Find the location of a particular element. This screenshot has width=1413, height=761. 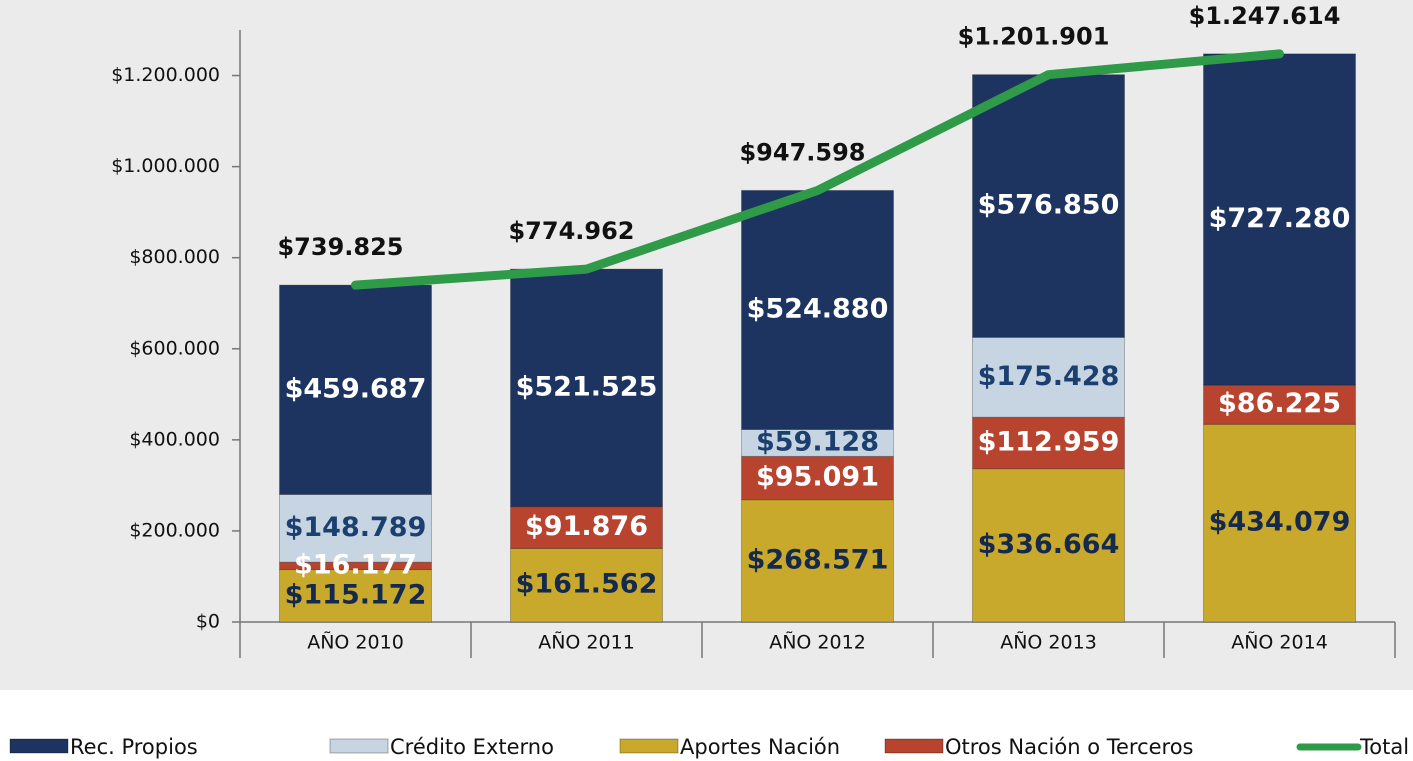

segment-label: $459.687 is located at coordinates (356, 388).